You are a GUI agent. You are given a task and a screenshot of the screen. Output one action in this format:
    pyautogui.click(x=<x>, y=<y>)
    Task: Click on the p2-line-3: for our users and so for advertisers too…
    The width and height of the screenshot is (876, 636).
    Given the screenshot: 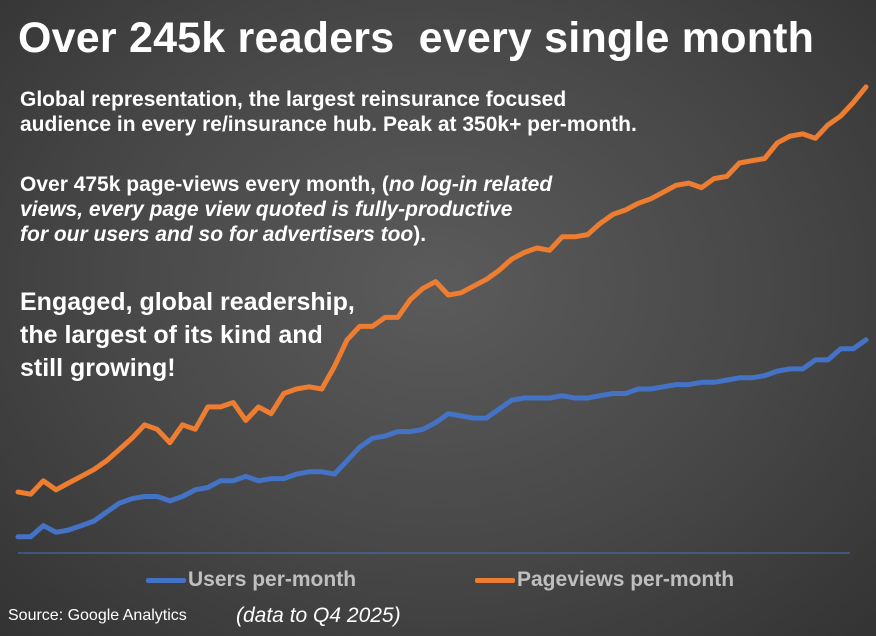 What is the action you would take?
    pyautogui.click(x=286, y=234)
    